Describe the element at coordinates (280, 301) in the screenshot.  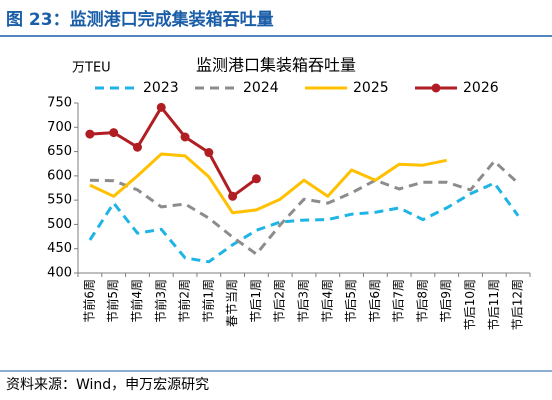
I see `x-tick-label: 节后2周` at that location.